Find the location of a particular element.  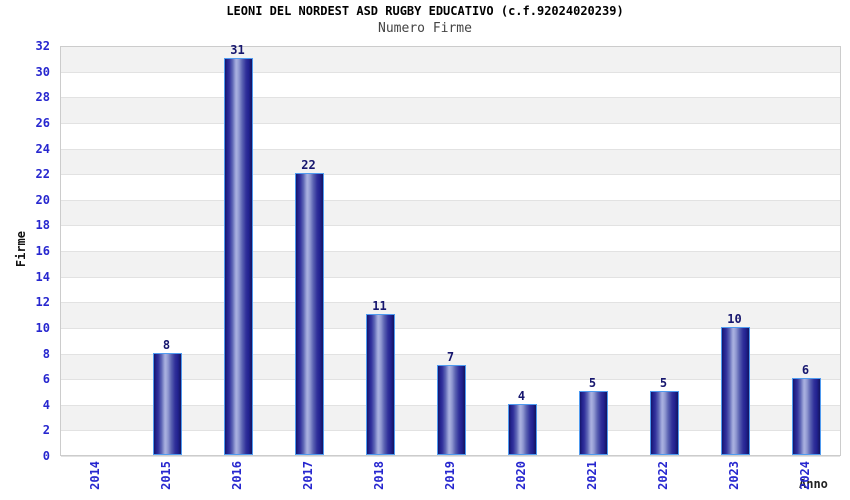

bar-value-label-2017: 22 is located at coordinates (308, 165).